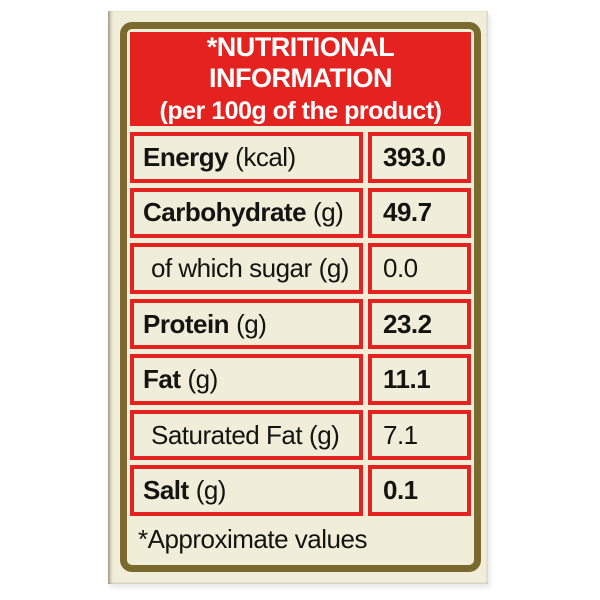 The image size is (600, 600). Describe the element at coordinates (400, 490) in the screenshot. I see `nutrient-value: 0.1` at that location.